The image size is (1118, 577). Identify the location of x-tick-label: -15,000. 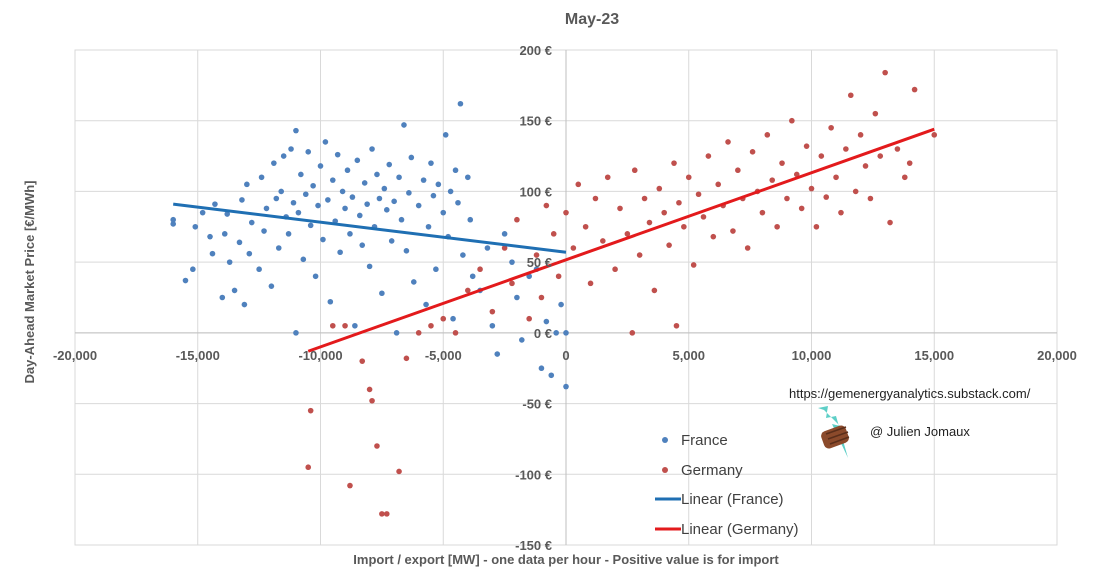
(198, 355).